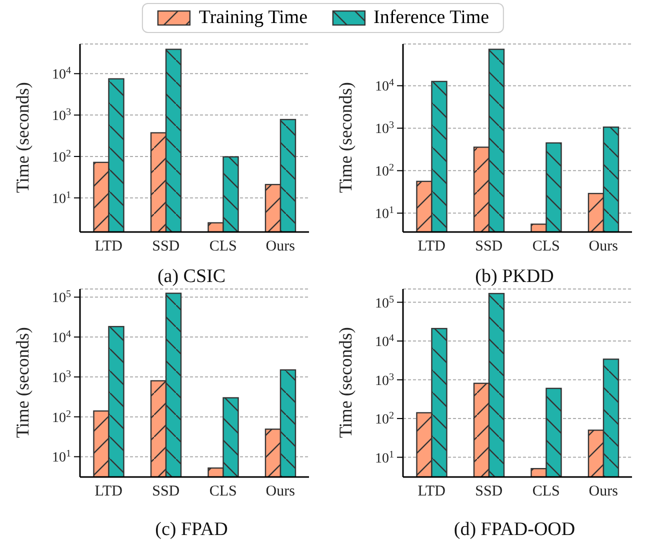 This screenshot has width=646, height=540. What do you see at coordinates (253, 18) in the screenshot?
I see `legend-label: Training Time` at bounding box center [253, 18].